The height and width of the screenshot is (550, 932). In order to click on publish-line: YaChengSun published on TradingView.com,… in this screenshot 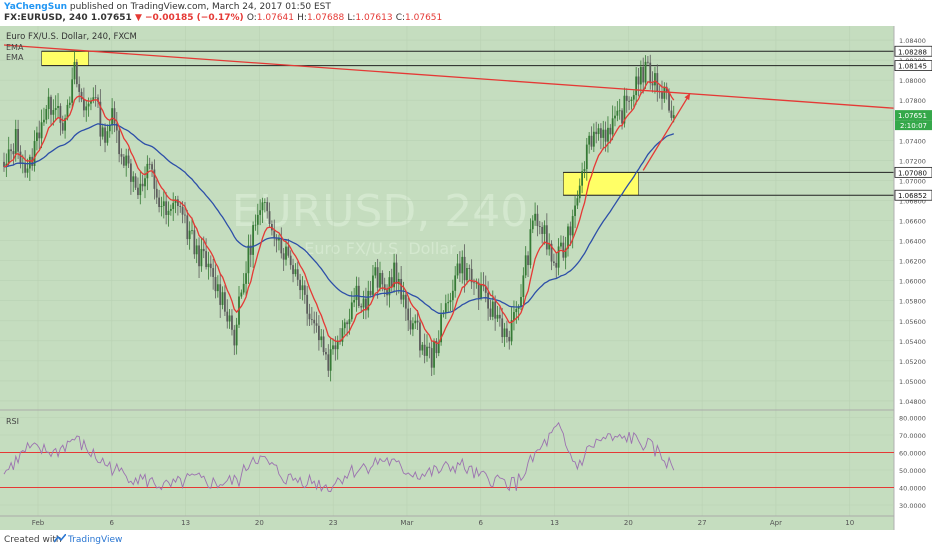, I will do `click(167, 7)`.